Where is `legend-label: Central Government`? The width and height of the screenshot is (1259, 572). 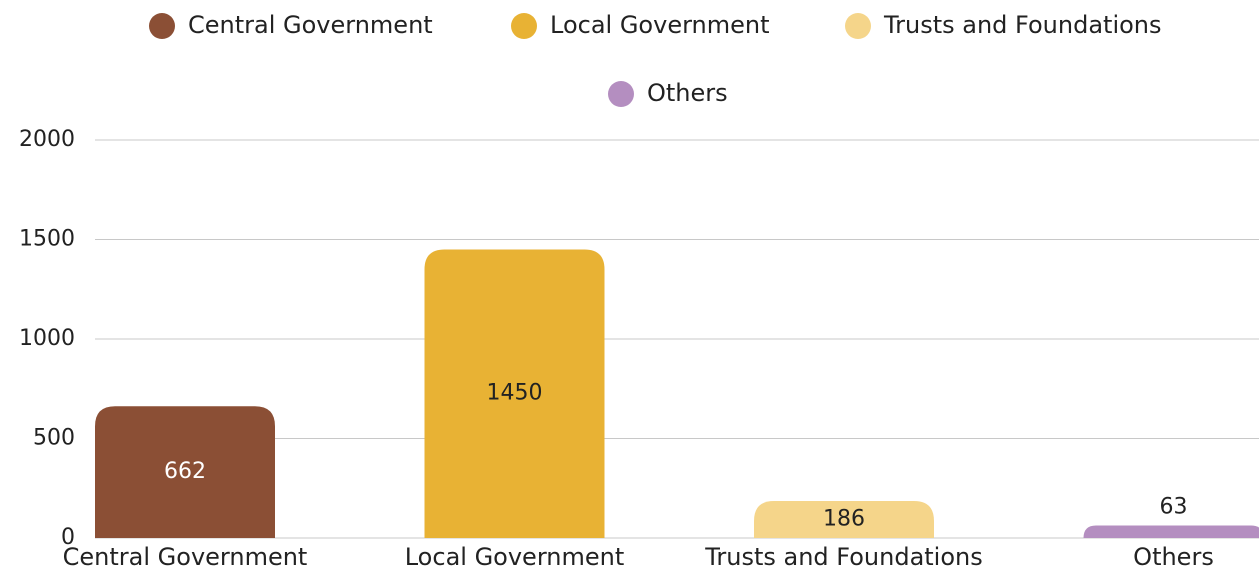
legend-label: Central Government is located at coordinates (310, 25).